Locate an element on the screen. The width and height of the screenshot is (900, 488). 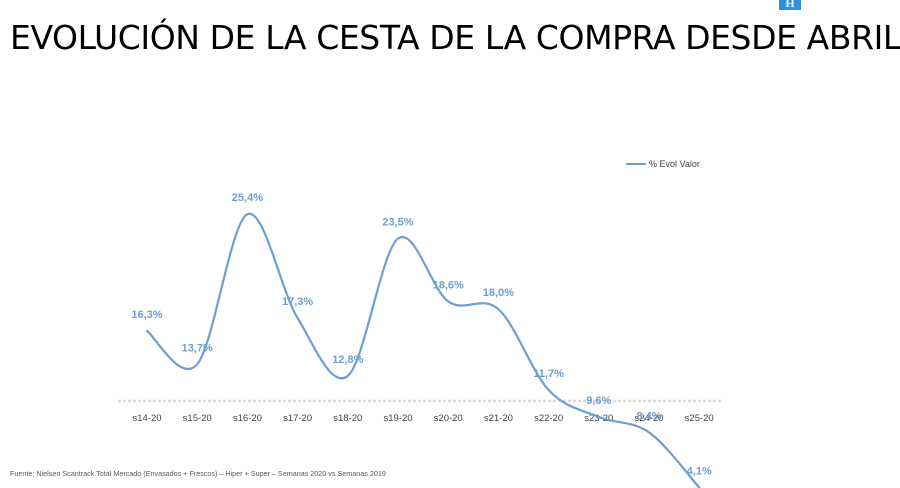
data-label: 18,0% is located at coordinates (498, 293).